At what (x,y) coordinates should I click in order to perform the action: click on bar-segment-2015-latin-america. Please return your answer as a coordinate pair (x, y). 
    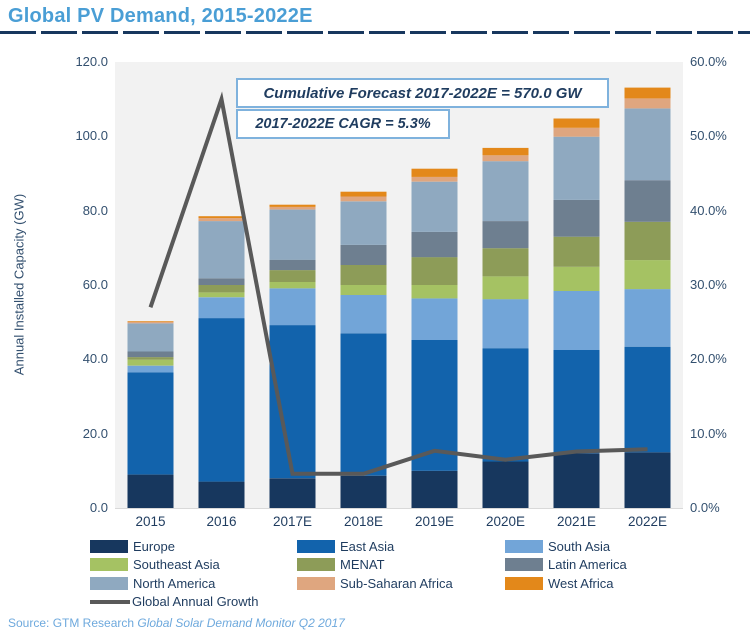
    Looking at the image, I should click on (150, 354).